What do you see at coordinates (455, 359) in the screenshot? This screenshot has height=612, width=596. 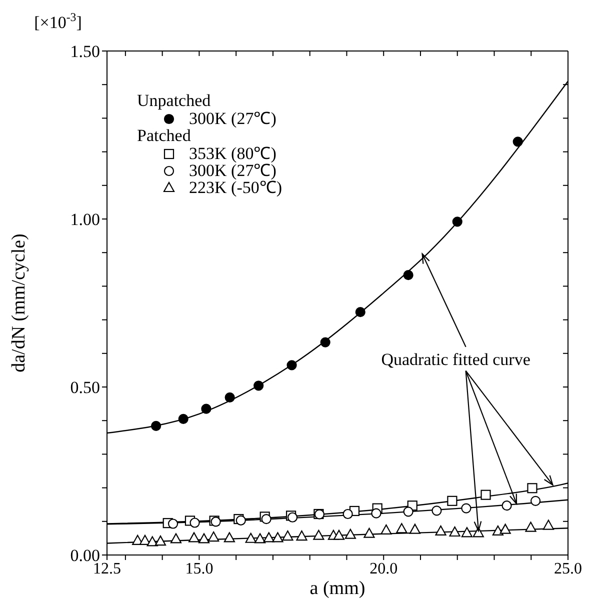 I see `annotation: Quadratic fitted curve` at bounding box center [455, 359].